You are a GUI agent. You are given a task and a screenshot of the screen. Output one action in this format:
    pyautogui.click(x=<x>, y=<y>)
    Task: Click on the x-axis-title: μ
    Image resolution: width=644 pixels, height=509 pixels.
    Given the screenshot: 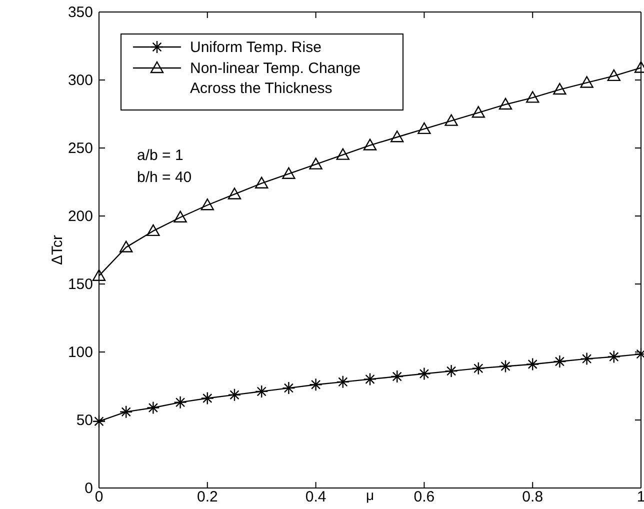 What is the action you would take?
    pyautogui.click(x=370, y=495)
    